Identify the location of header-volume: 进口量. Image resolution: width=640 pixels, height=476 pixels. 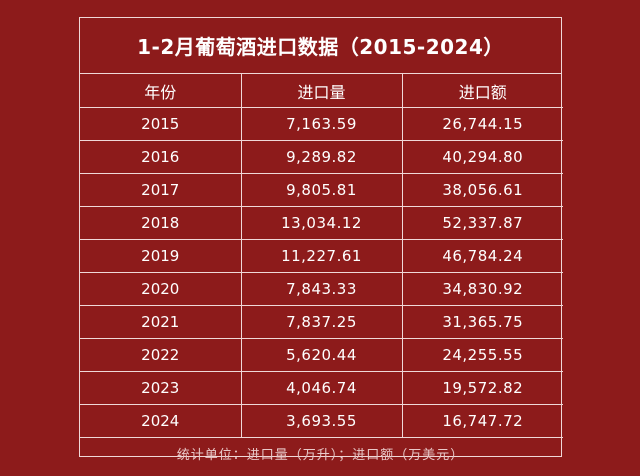
(321, 91).